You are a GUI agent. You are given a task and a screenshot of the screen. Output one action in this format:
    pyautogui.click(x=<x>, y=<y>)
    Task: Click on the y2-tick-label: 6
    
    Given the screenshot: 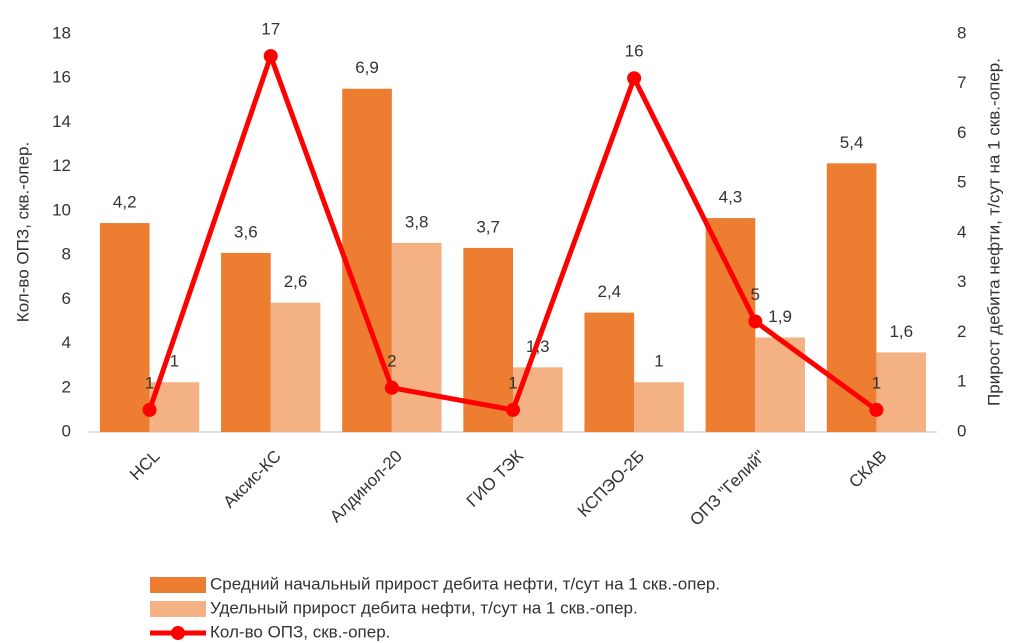 What is the action you would take?
    pyautogui.click(x=961, y=132)
    